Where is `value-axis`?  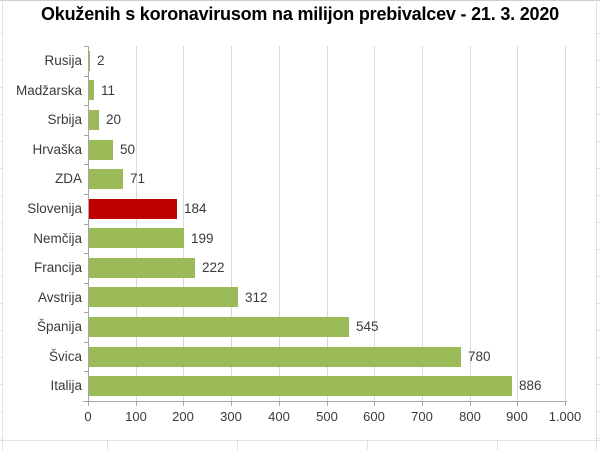
value-axis is located at coordinates (325, 401).